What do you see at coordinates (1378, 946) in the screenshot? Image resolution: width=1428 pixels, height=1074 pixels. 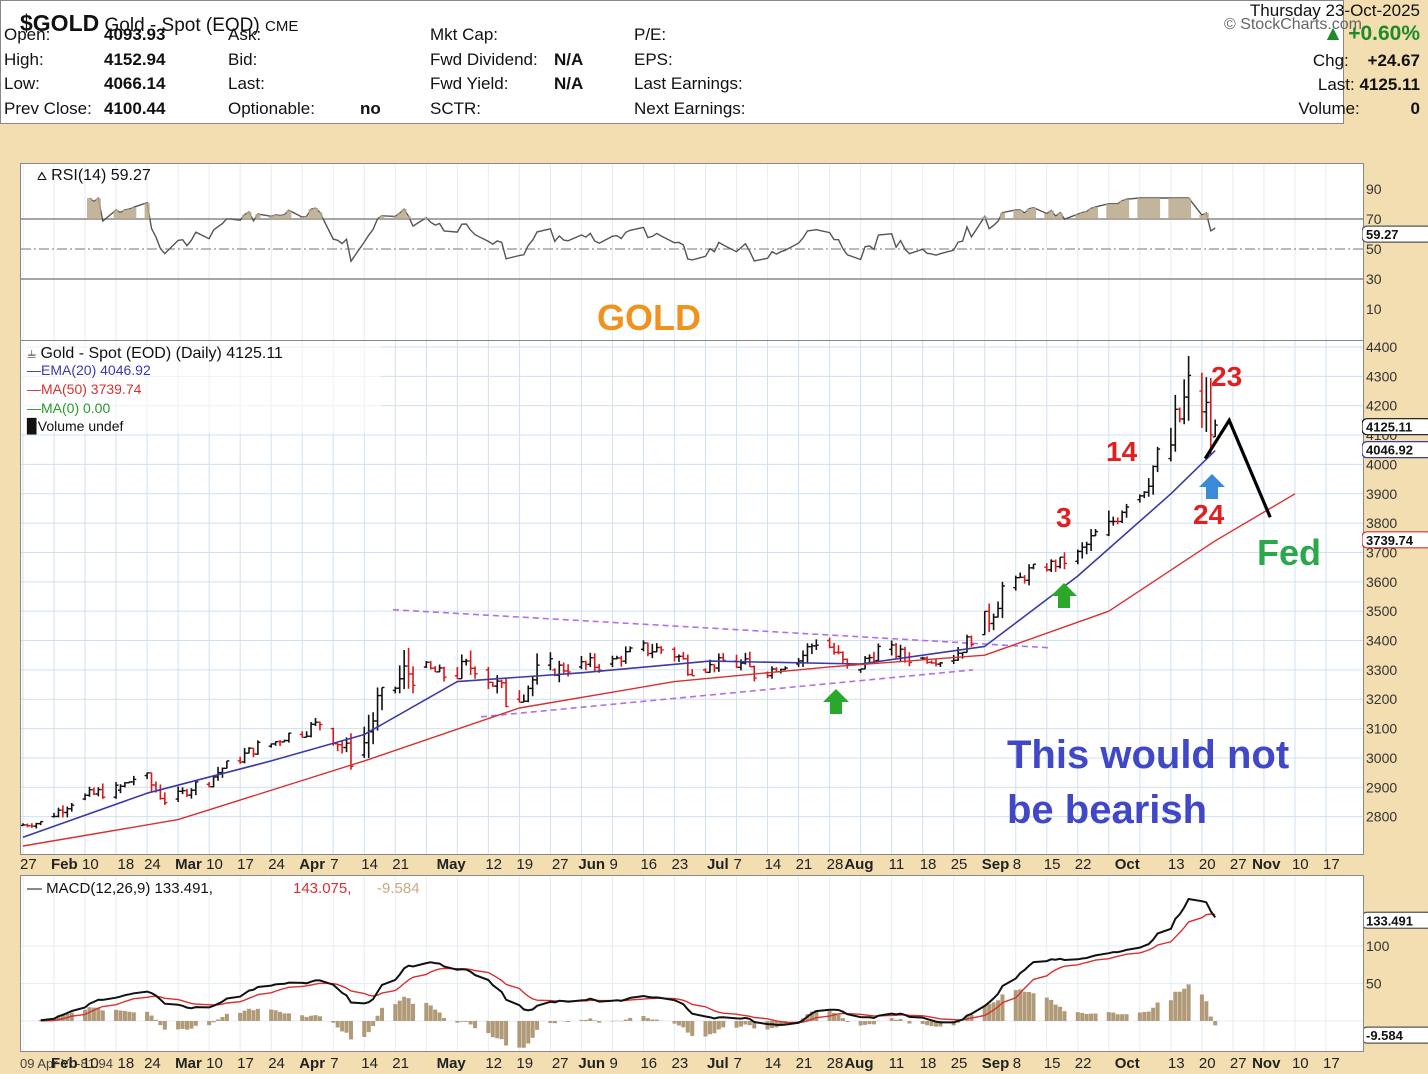 I see `macd-tick: 100` at bounding box center [1378, 946].